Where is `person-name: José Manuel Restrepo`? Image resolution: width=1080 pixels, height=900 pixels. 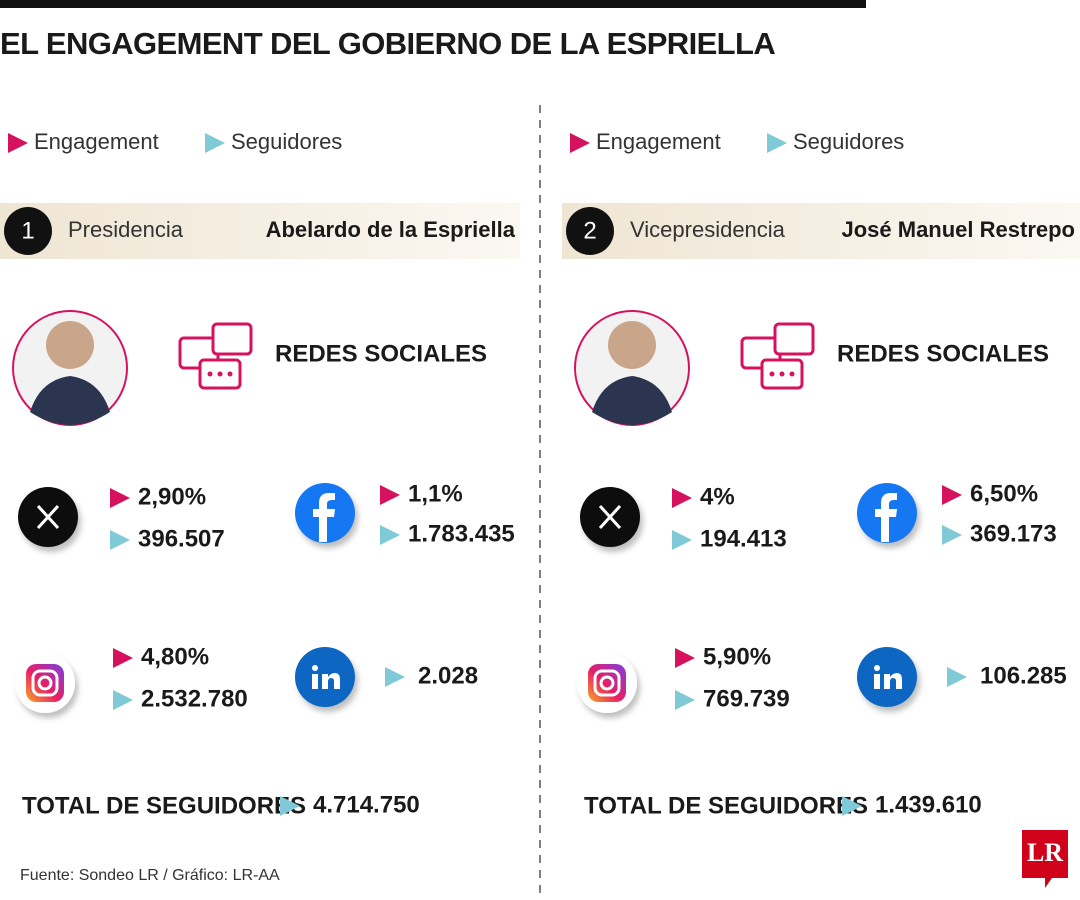
person-name: José Manuel Restrepo is located at coordinates (958, 229).